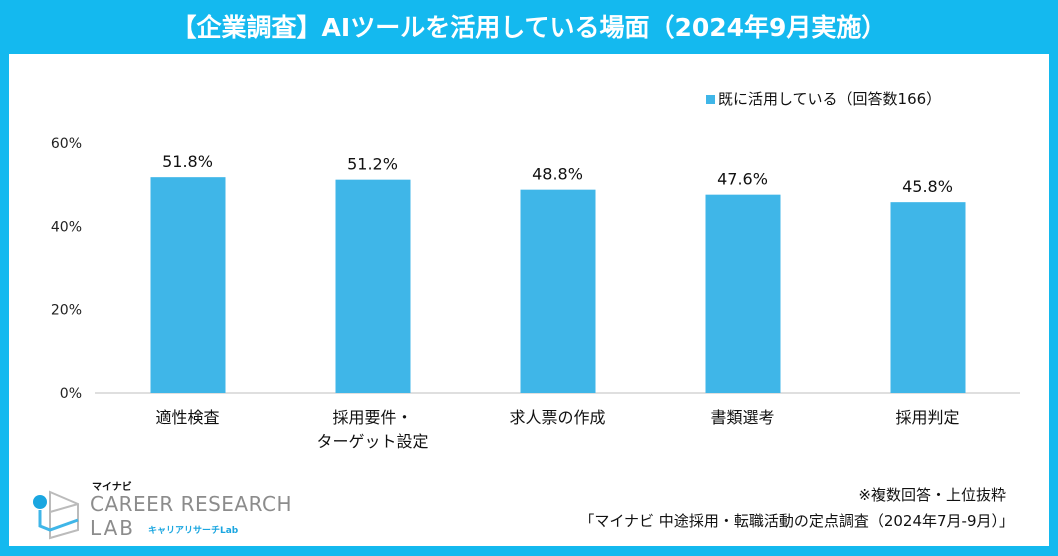 This screenshot has width=1058, height=556. I want to click on logo-line1: CAREER RESEARCH, so click(191, 504).